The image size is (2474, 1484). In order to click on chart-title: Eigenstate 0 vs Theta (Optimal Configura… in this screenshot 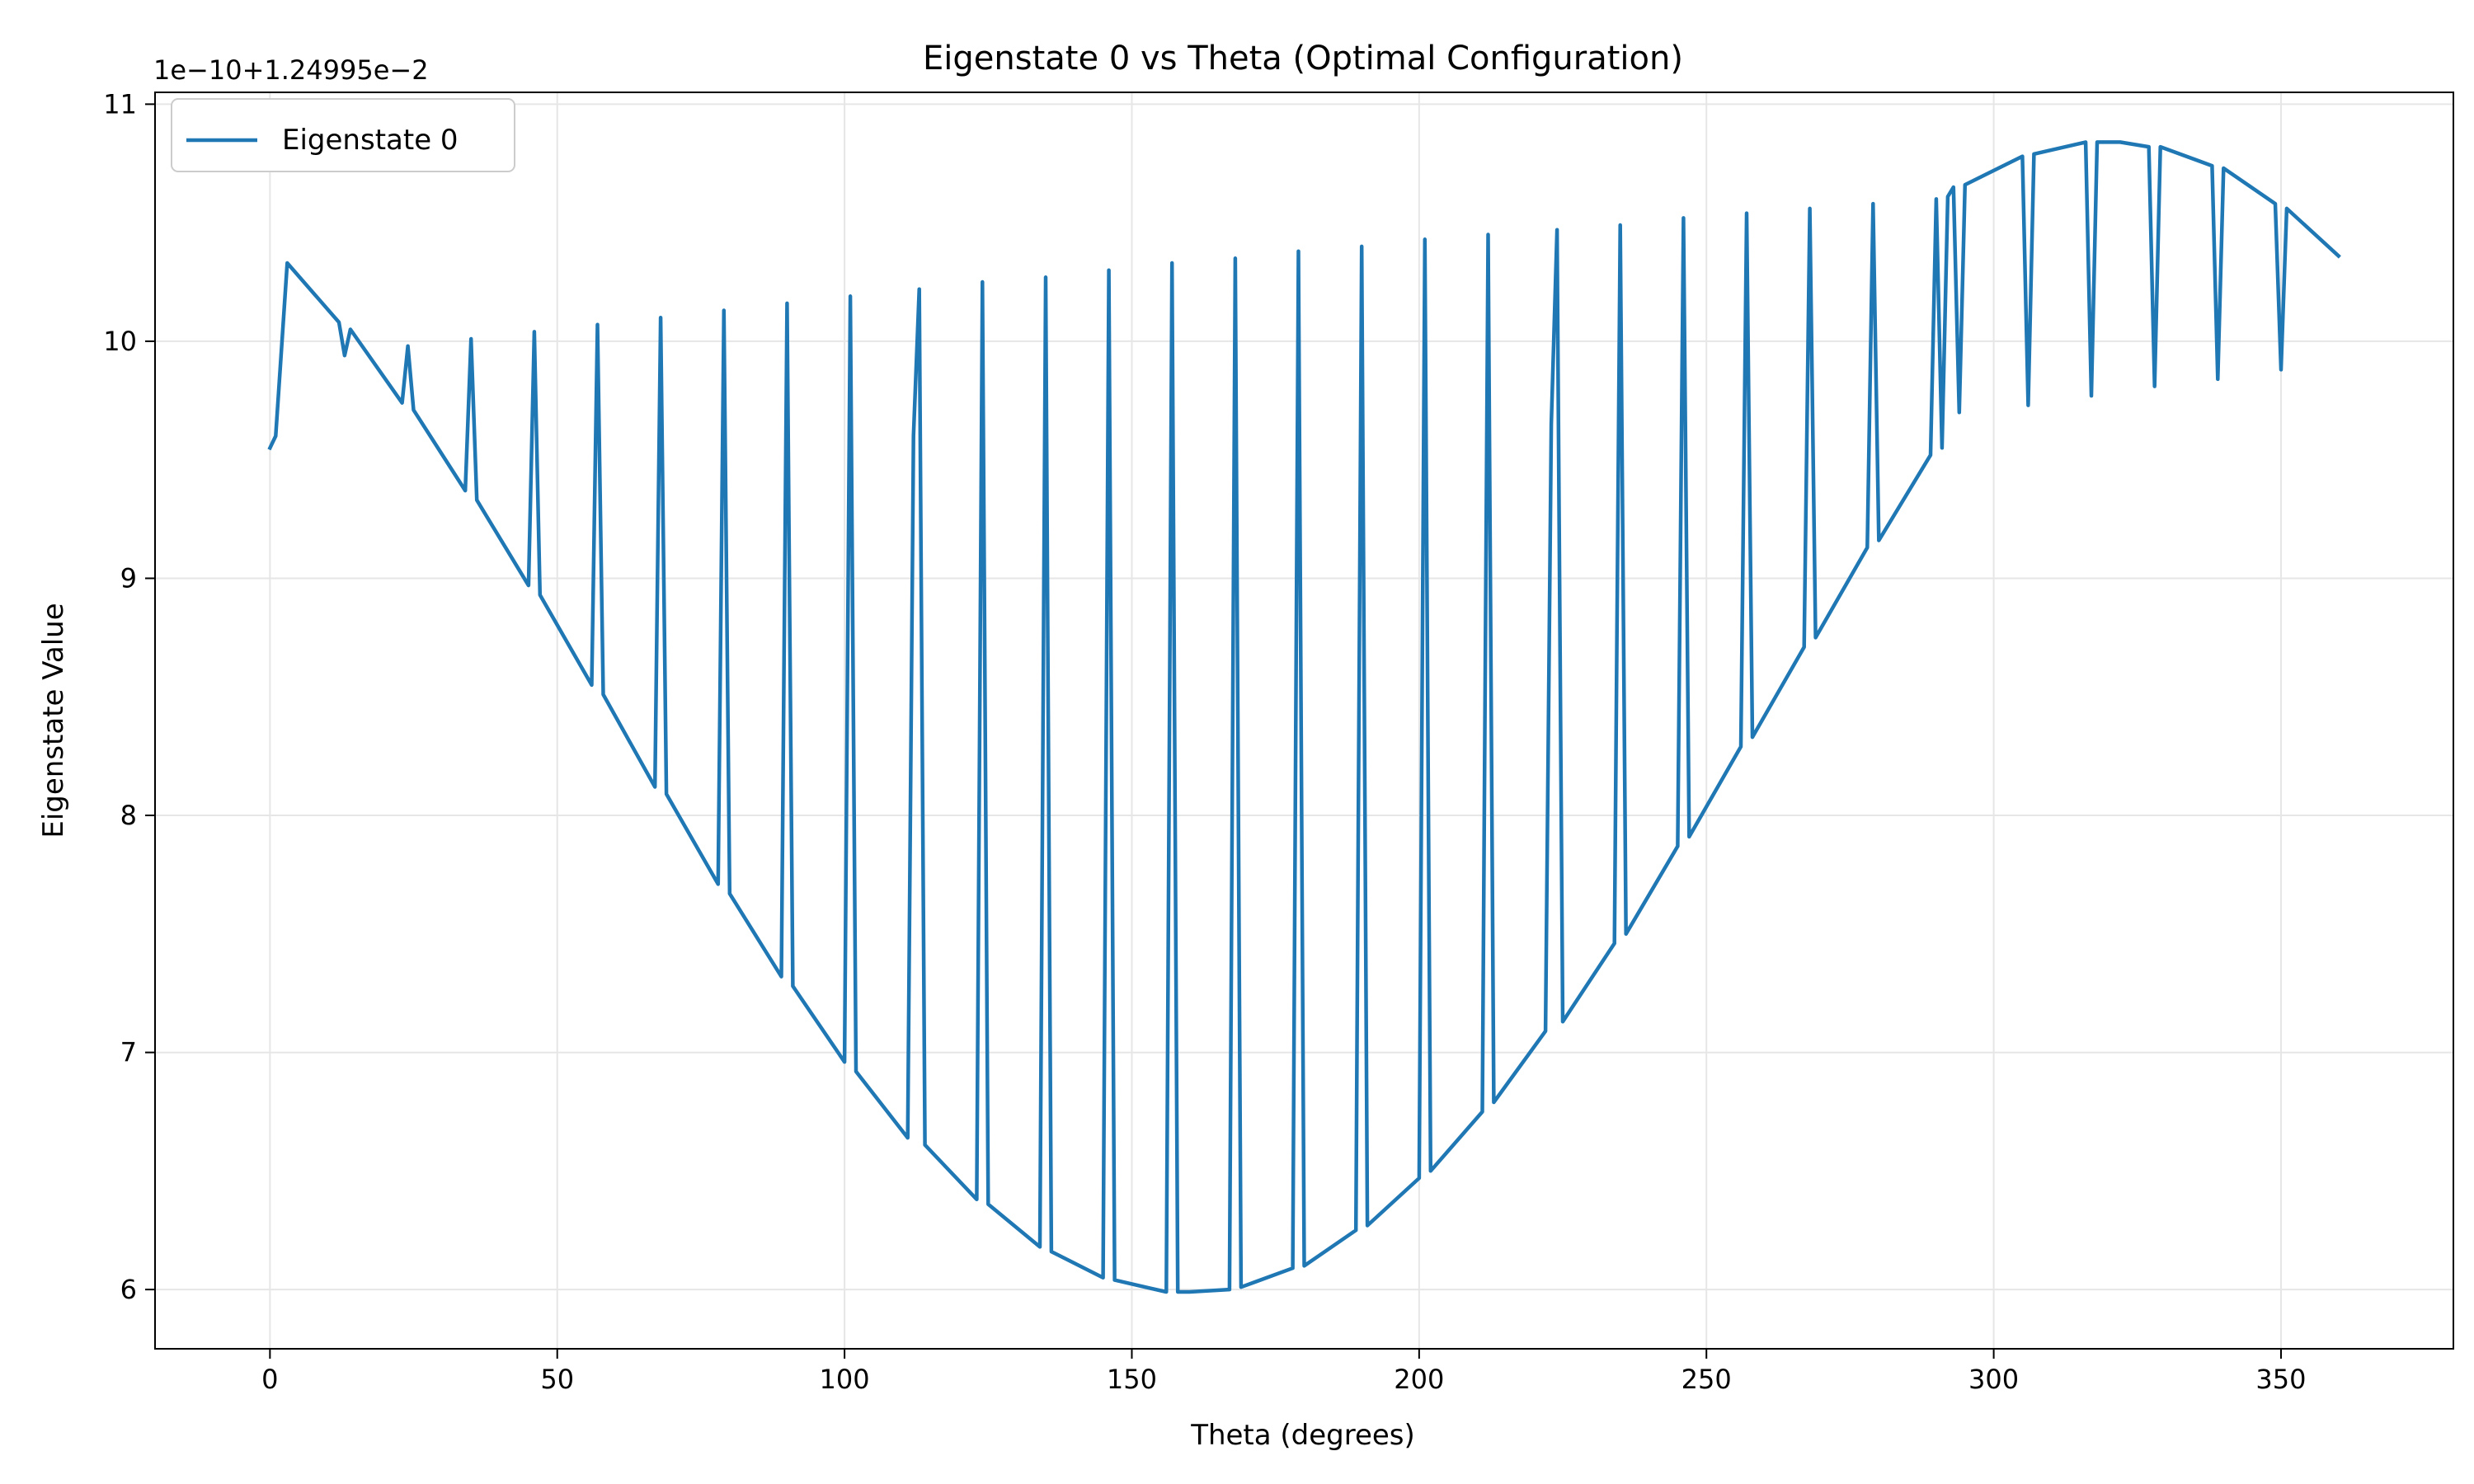, I will do `click(1303, 58)`.